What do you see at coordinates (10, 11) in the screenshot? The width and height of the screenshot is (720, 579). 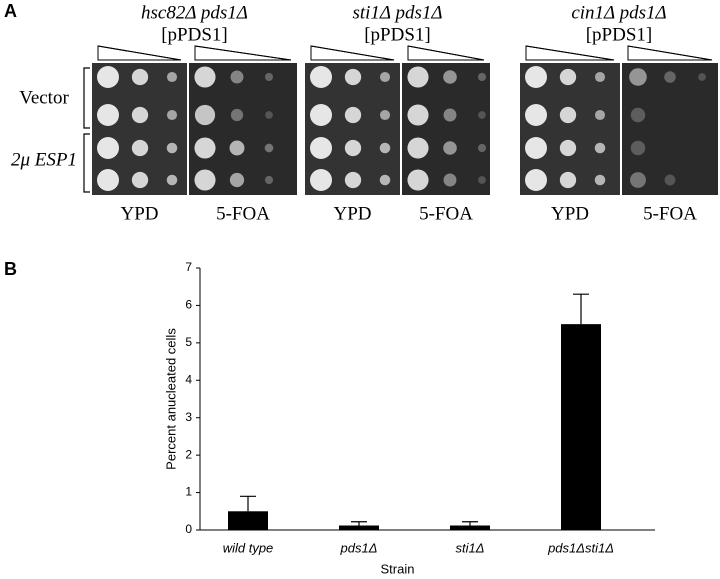 I see `panel-label: A` at bounding box center [10, 11].